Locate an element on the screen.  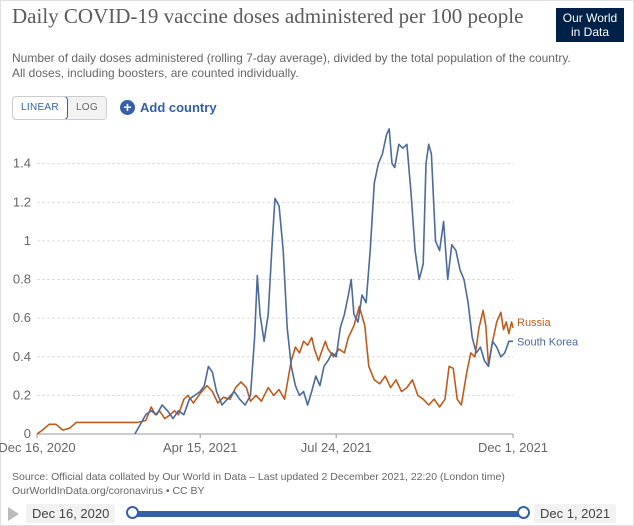
series-label: Russia is located at coordinates (534, 323).